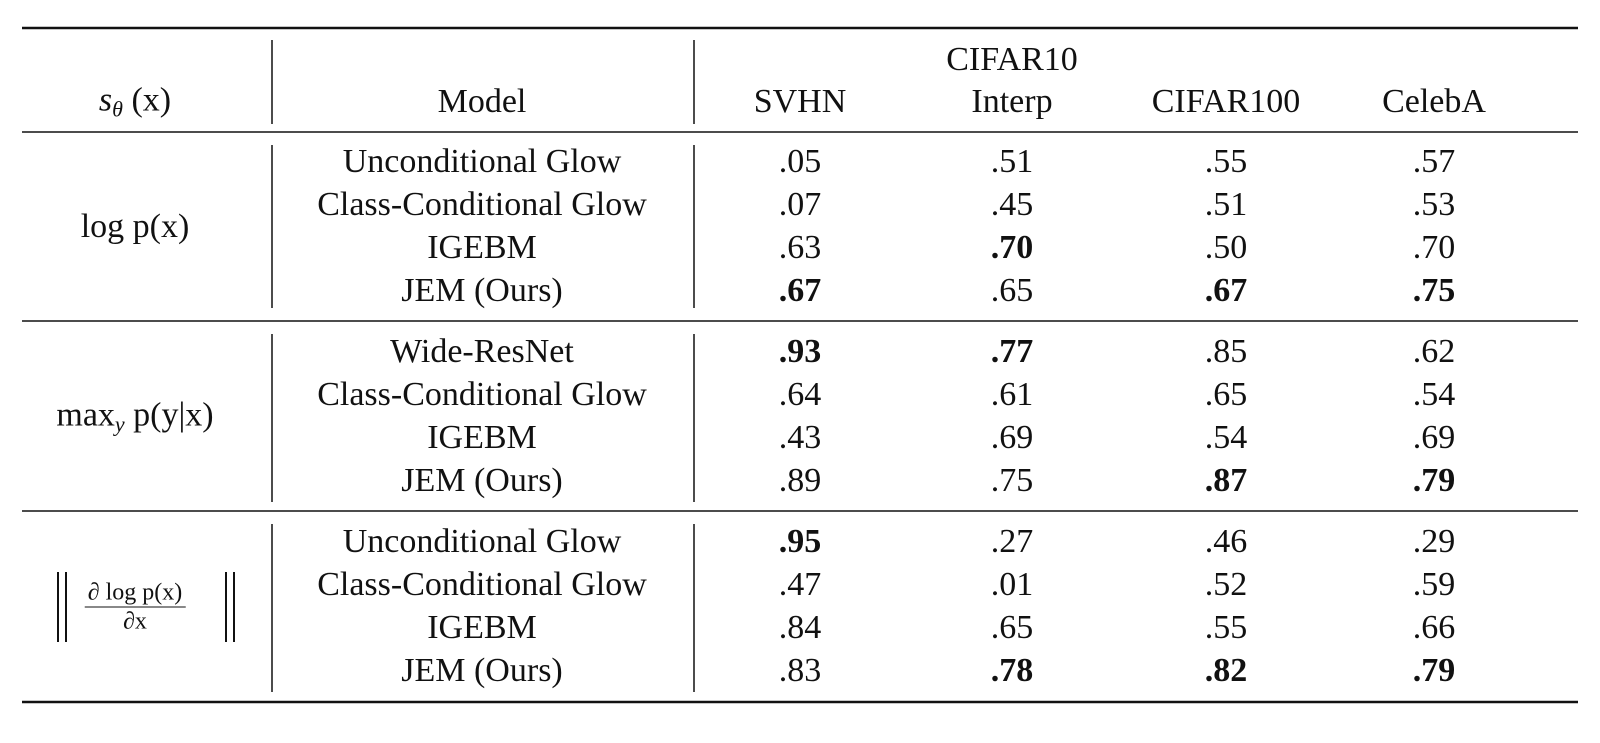 This screenshot has width=1600, height=743. I want to click on label-main: log p(x), so click(135, 226).